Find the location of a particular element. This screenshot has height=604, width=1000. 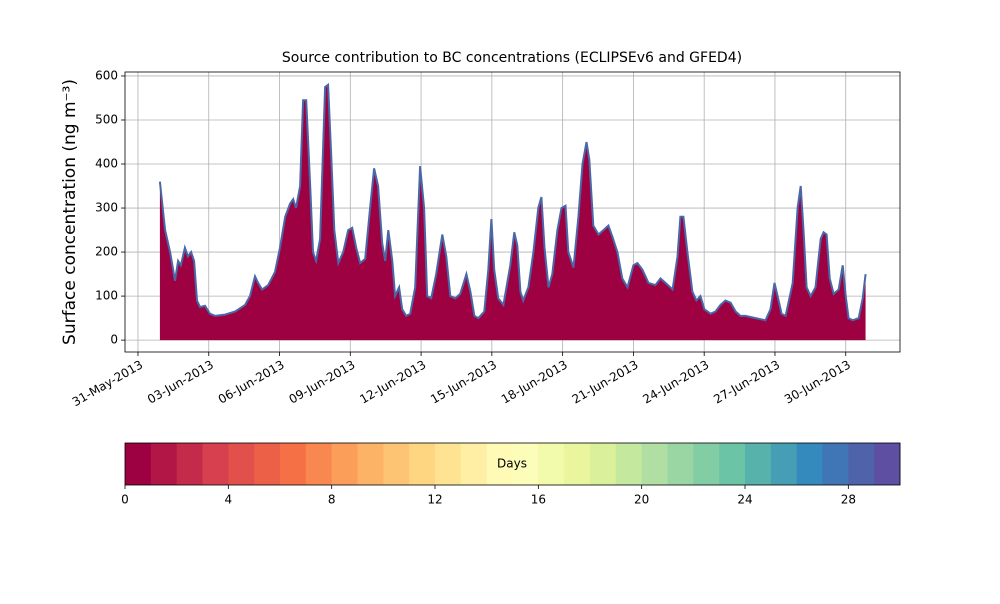

y-axis-label: Surface concentration (ng m⁻³) is located at coordinates (70, 212).